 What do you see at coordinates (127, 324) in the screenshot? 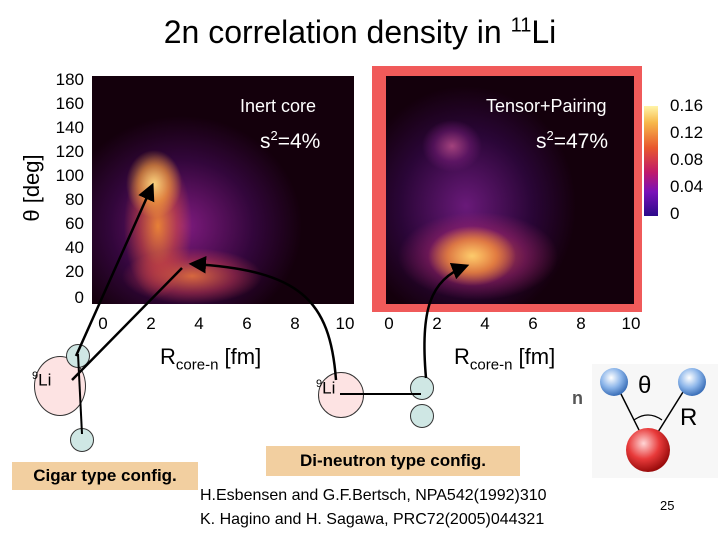
I see `arrow-cigar-lower` at bounding box center [127, 324].